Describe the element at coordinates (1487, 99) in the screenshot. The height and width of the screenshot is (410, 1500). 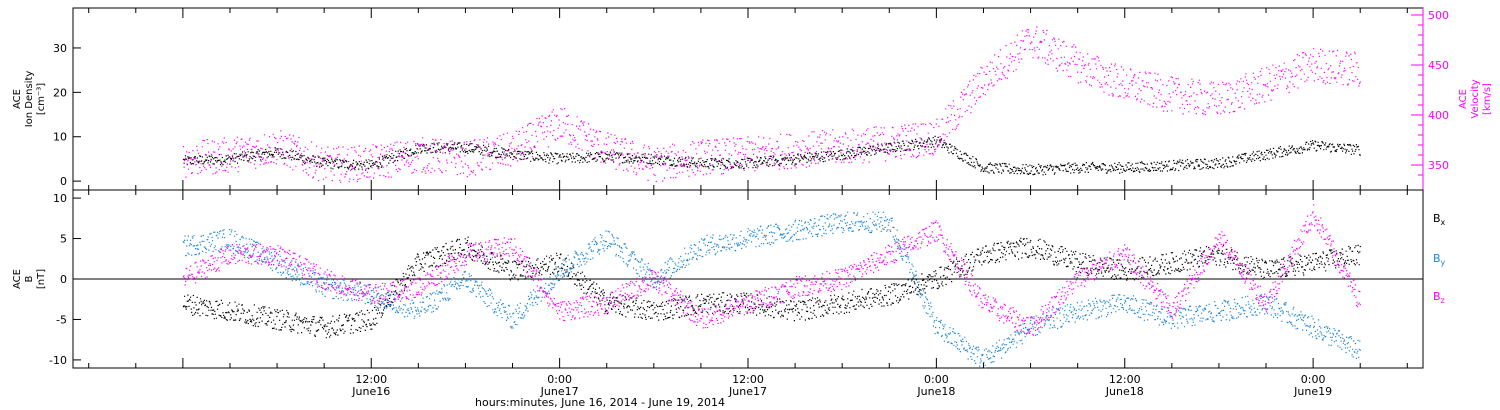
I see `velocity-axis-label-3: [km/s]` at that location.